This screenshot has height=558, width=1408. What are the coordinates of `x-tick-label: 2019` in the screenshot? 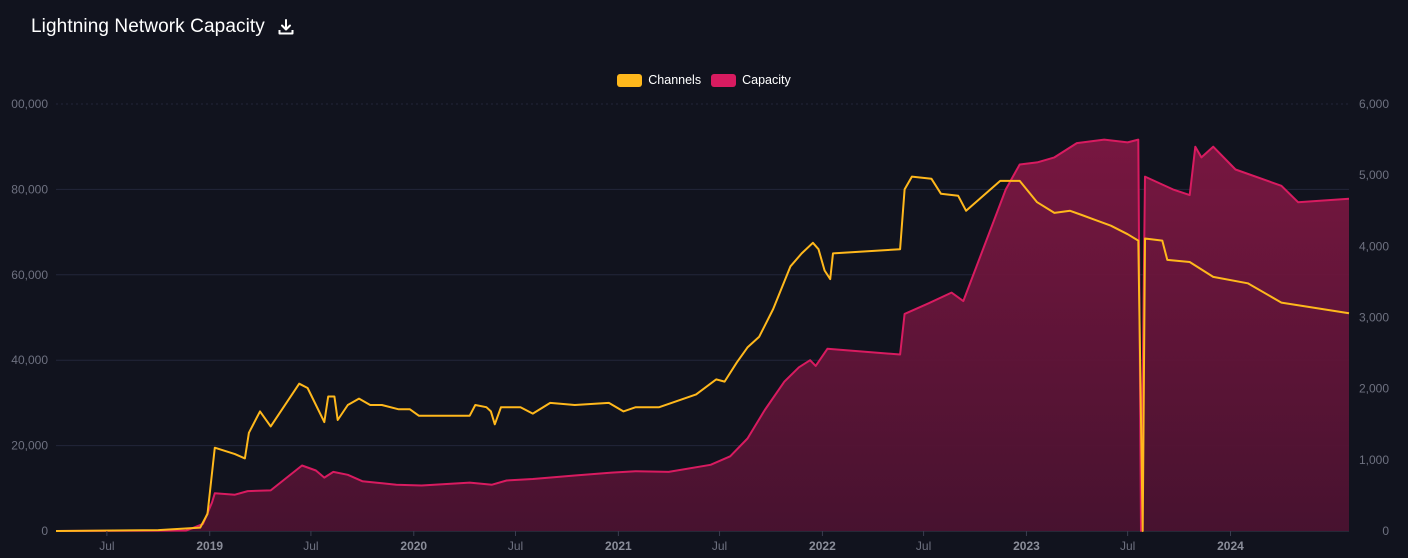 It's located at (209, 546).